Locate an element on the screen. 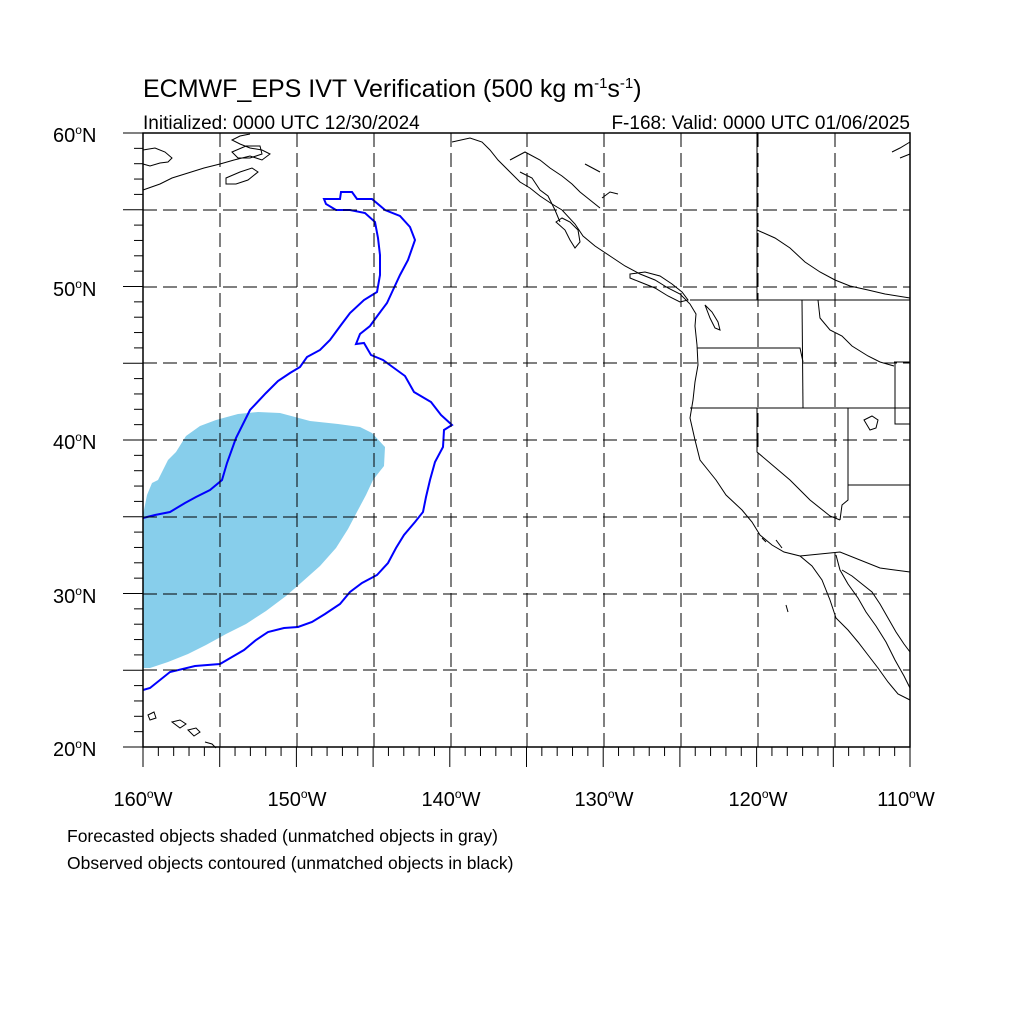 This screenshot has width=1024, height=1024. lon-label-120: 120oW is located at coordinates (758, 799).